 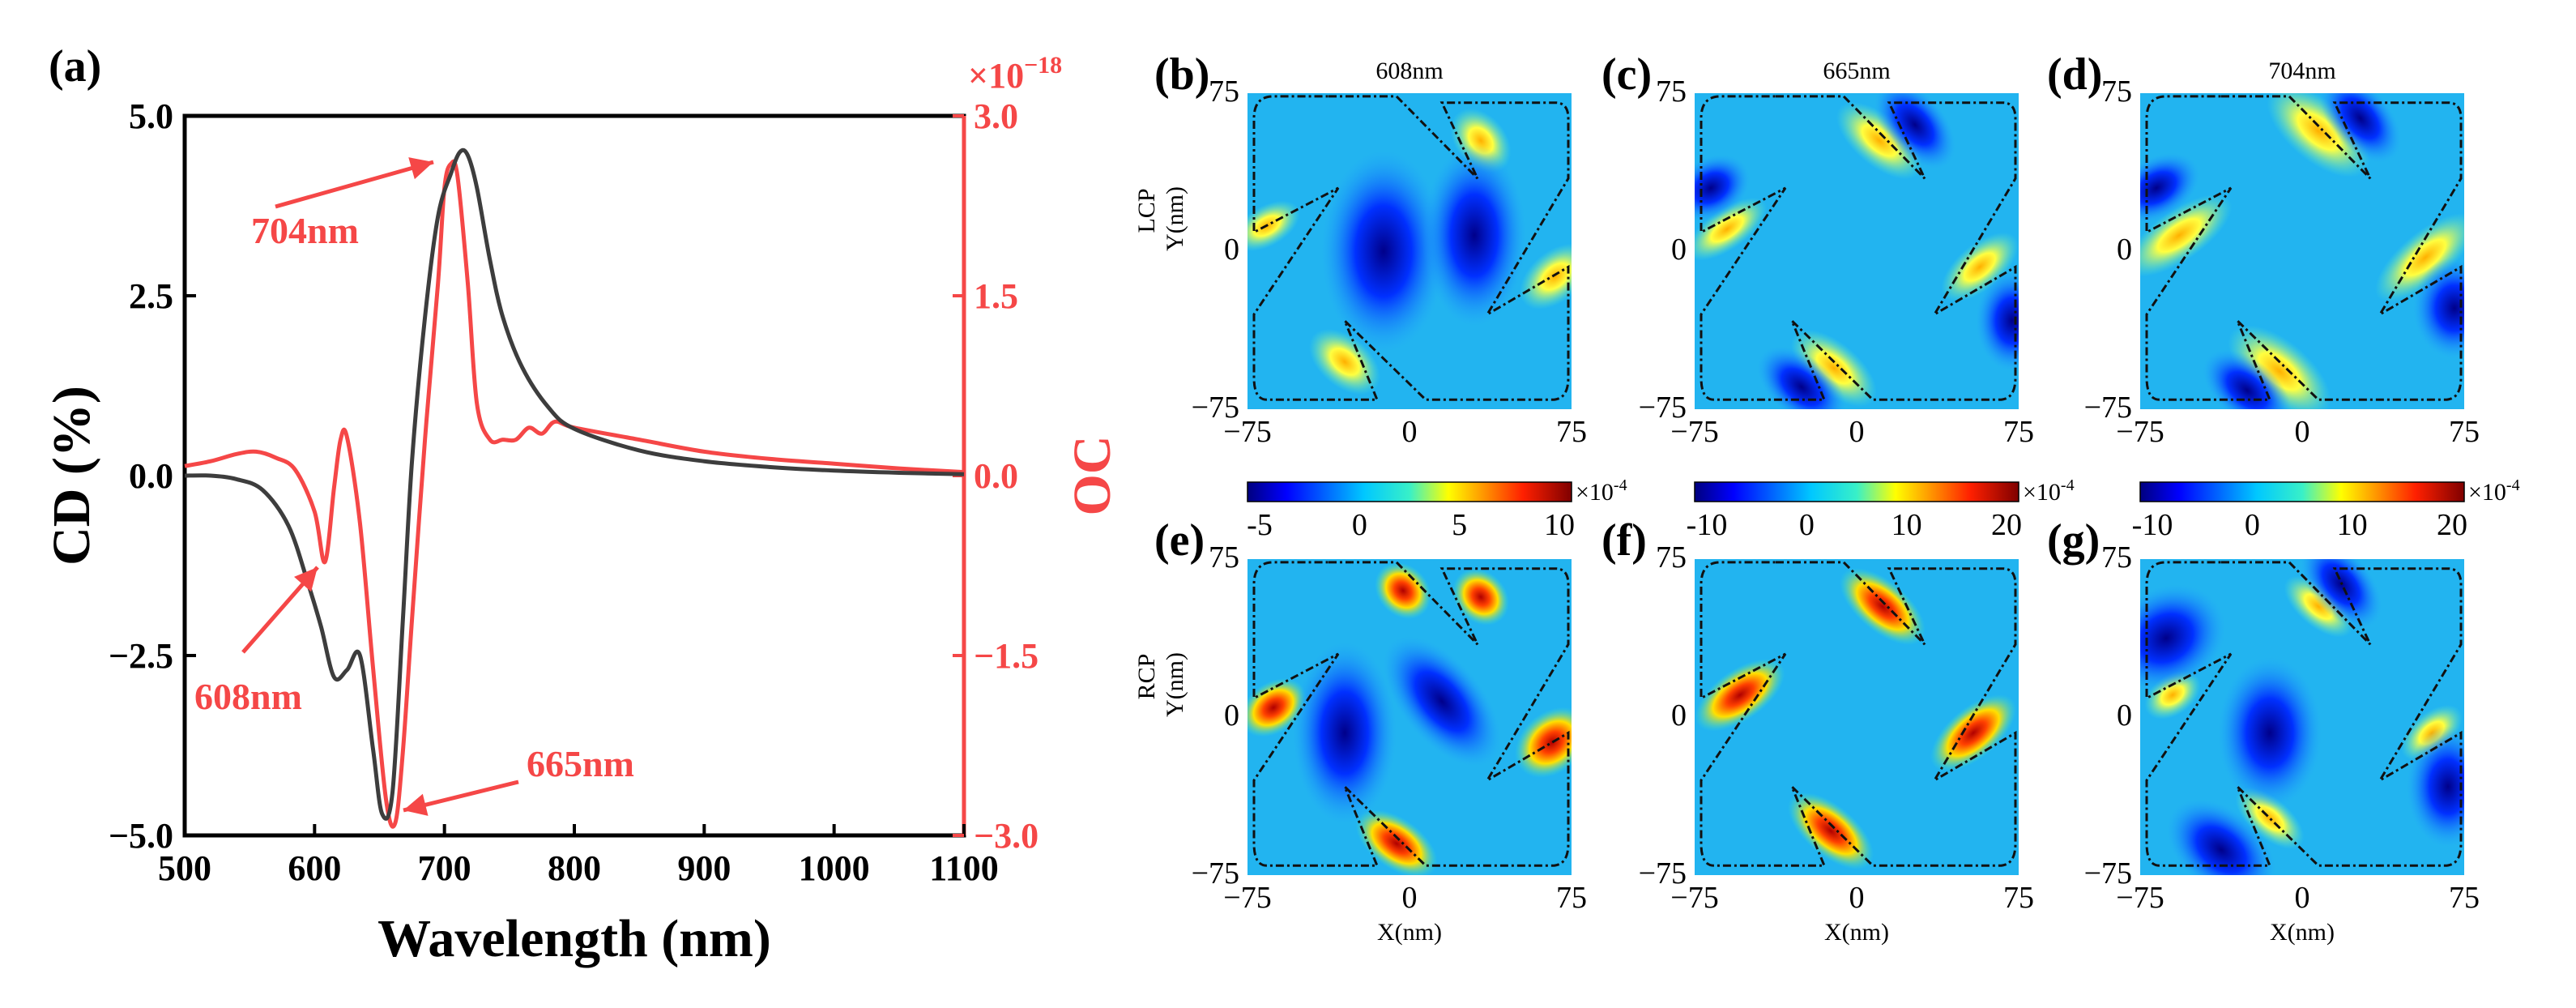 What do you see at coordinates (151, 296) in the screenshot?
I see `y-left-tick-label: 2.5` at bounding box center [151, 296].